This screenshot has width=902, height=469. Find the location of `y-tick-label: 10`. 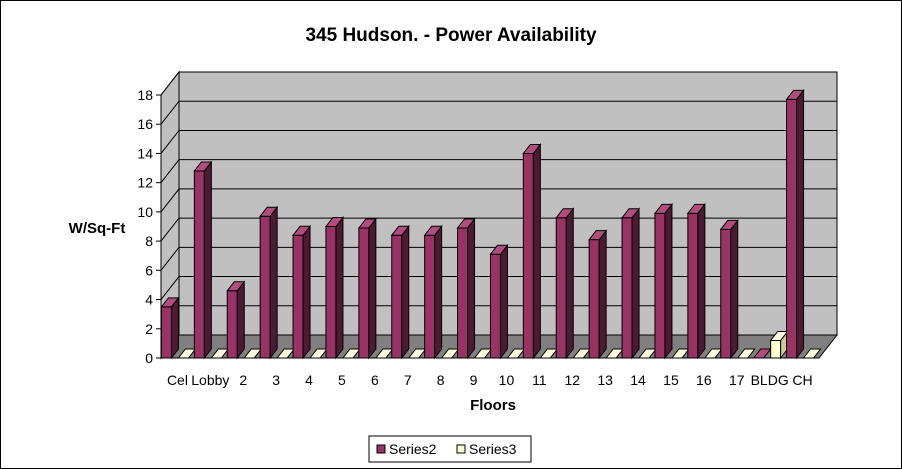

y-tick-label: 10 is located at coordinates (145, 212).